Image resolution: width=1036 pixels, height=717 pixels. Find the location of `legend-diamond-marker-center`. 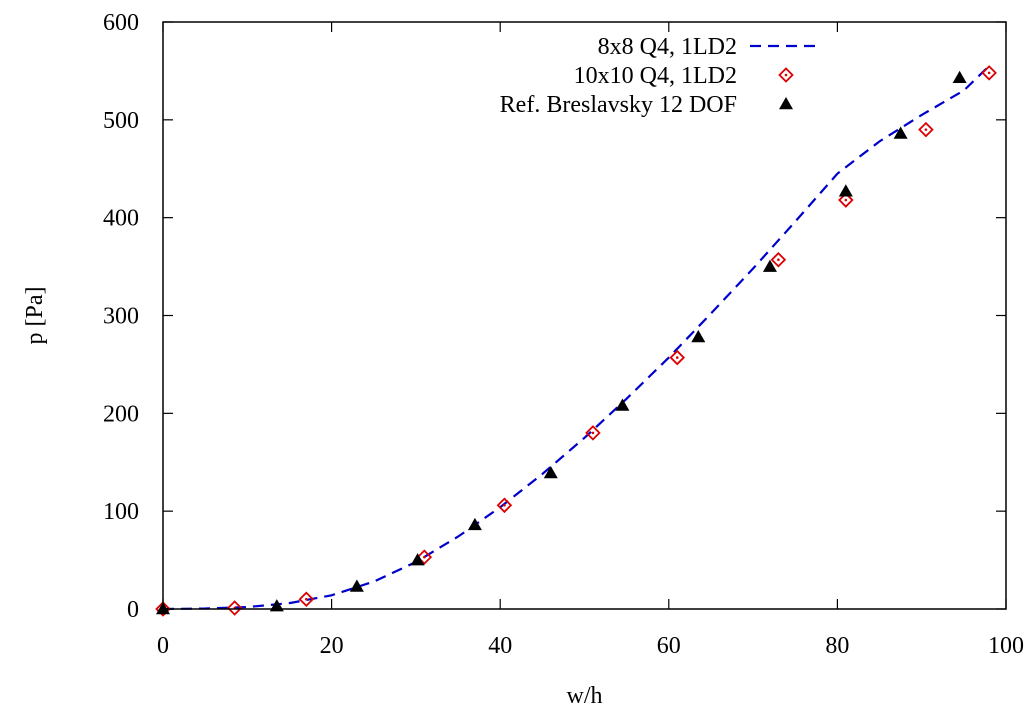

legend-diamond-marker-center is located at coordinates (786, 75).